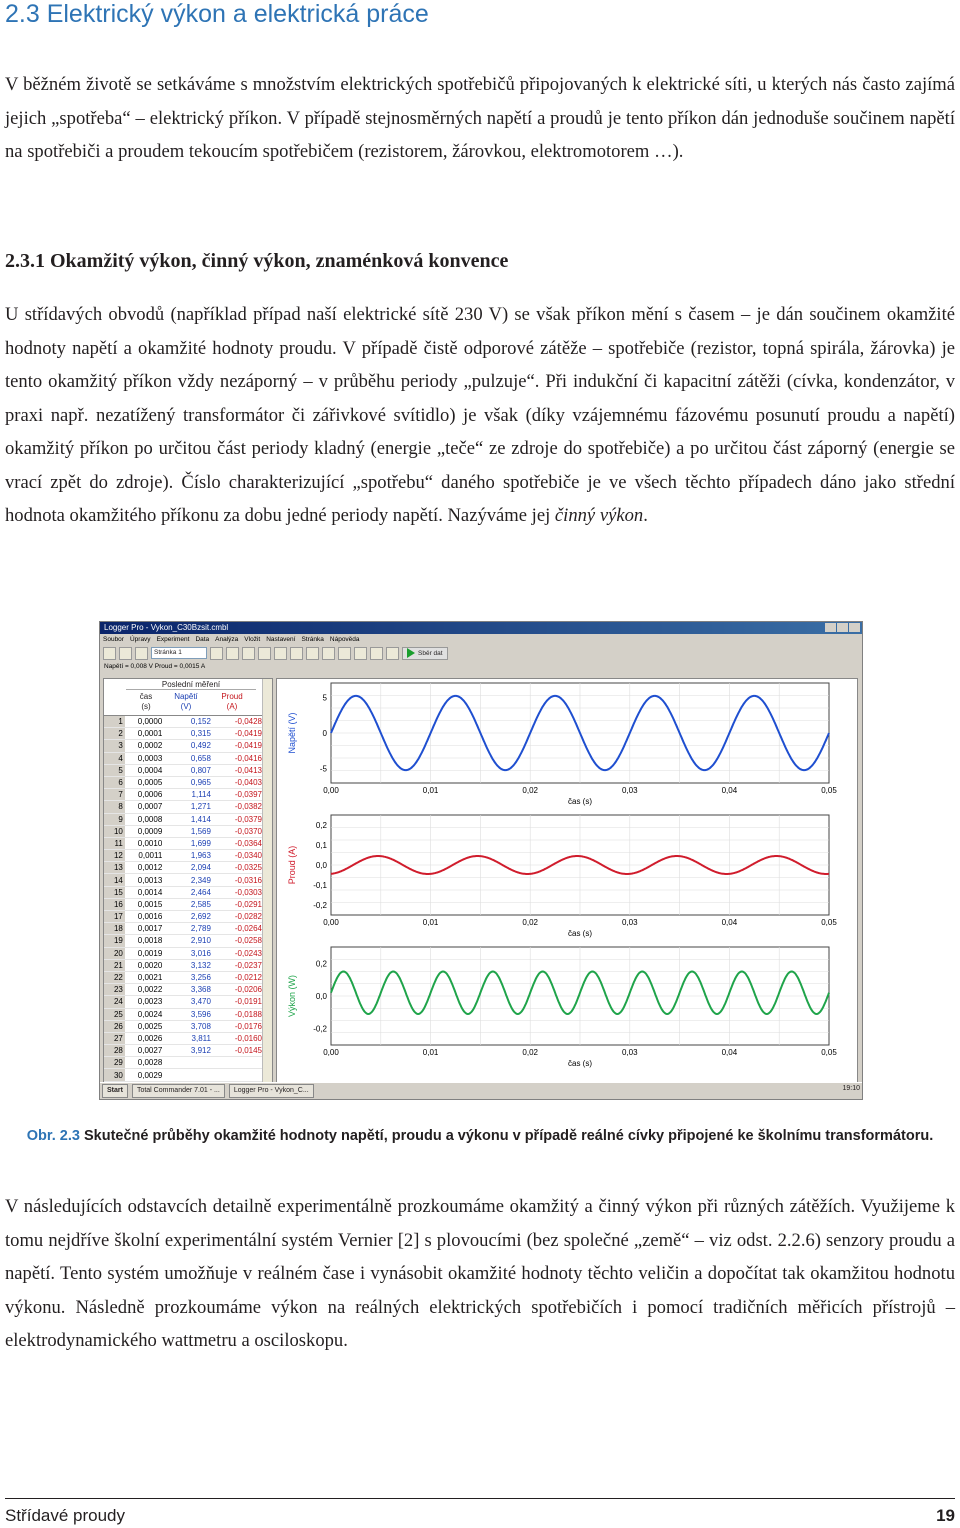 This screenshot has height=1528, width=960. What do you see at coordinates (188, 758) in the screenshot?
I see `voltage-cell: 0,658` at bounding box center [188, 758].